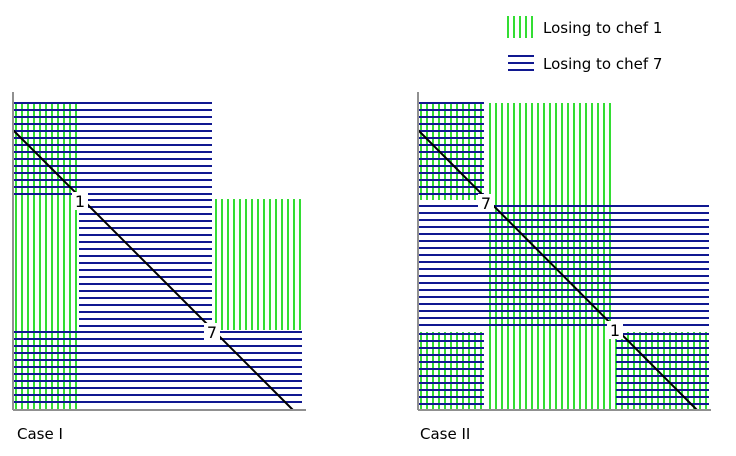 The width and height of the screenshot is (736, 456). I want to click on marker-second-label-case-1: 7, so click(212, 332).